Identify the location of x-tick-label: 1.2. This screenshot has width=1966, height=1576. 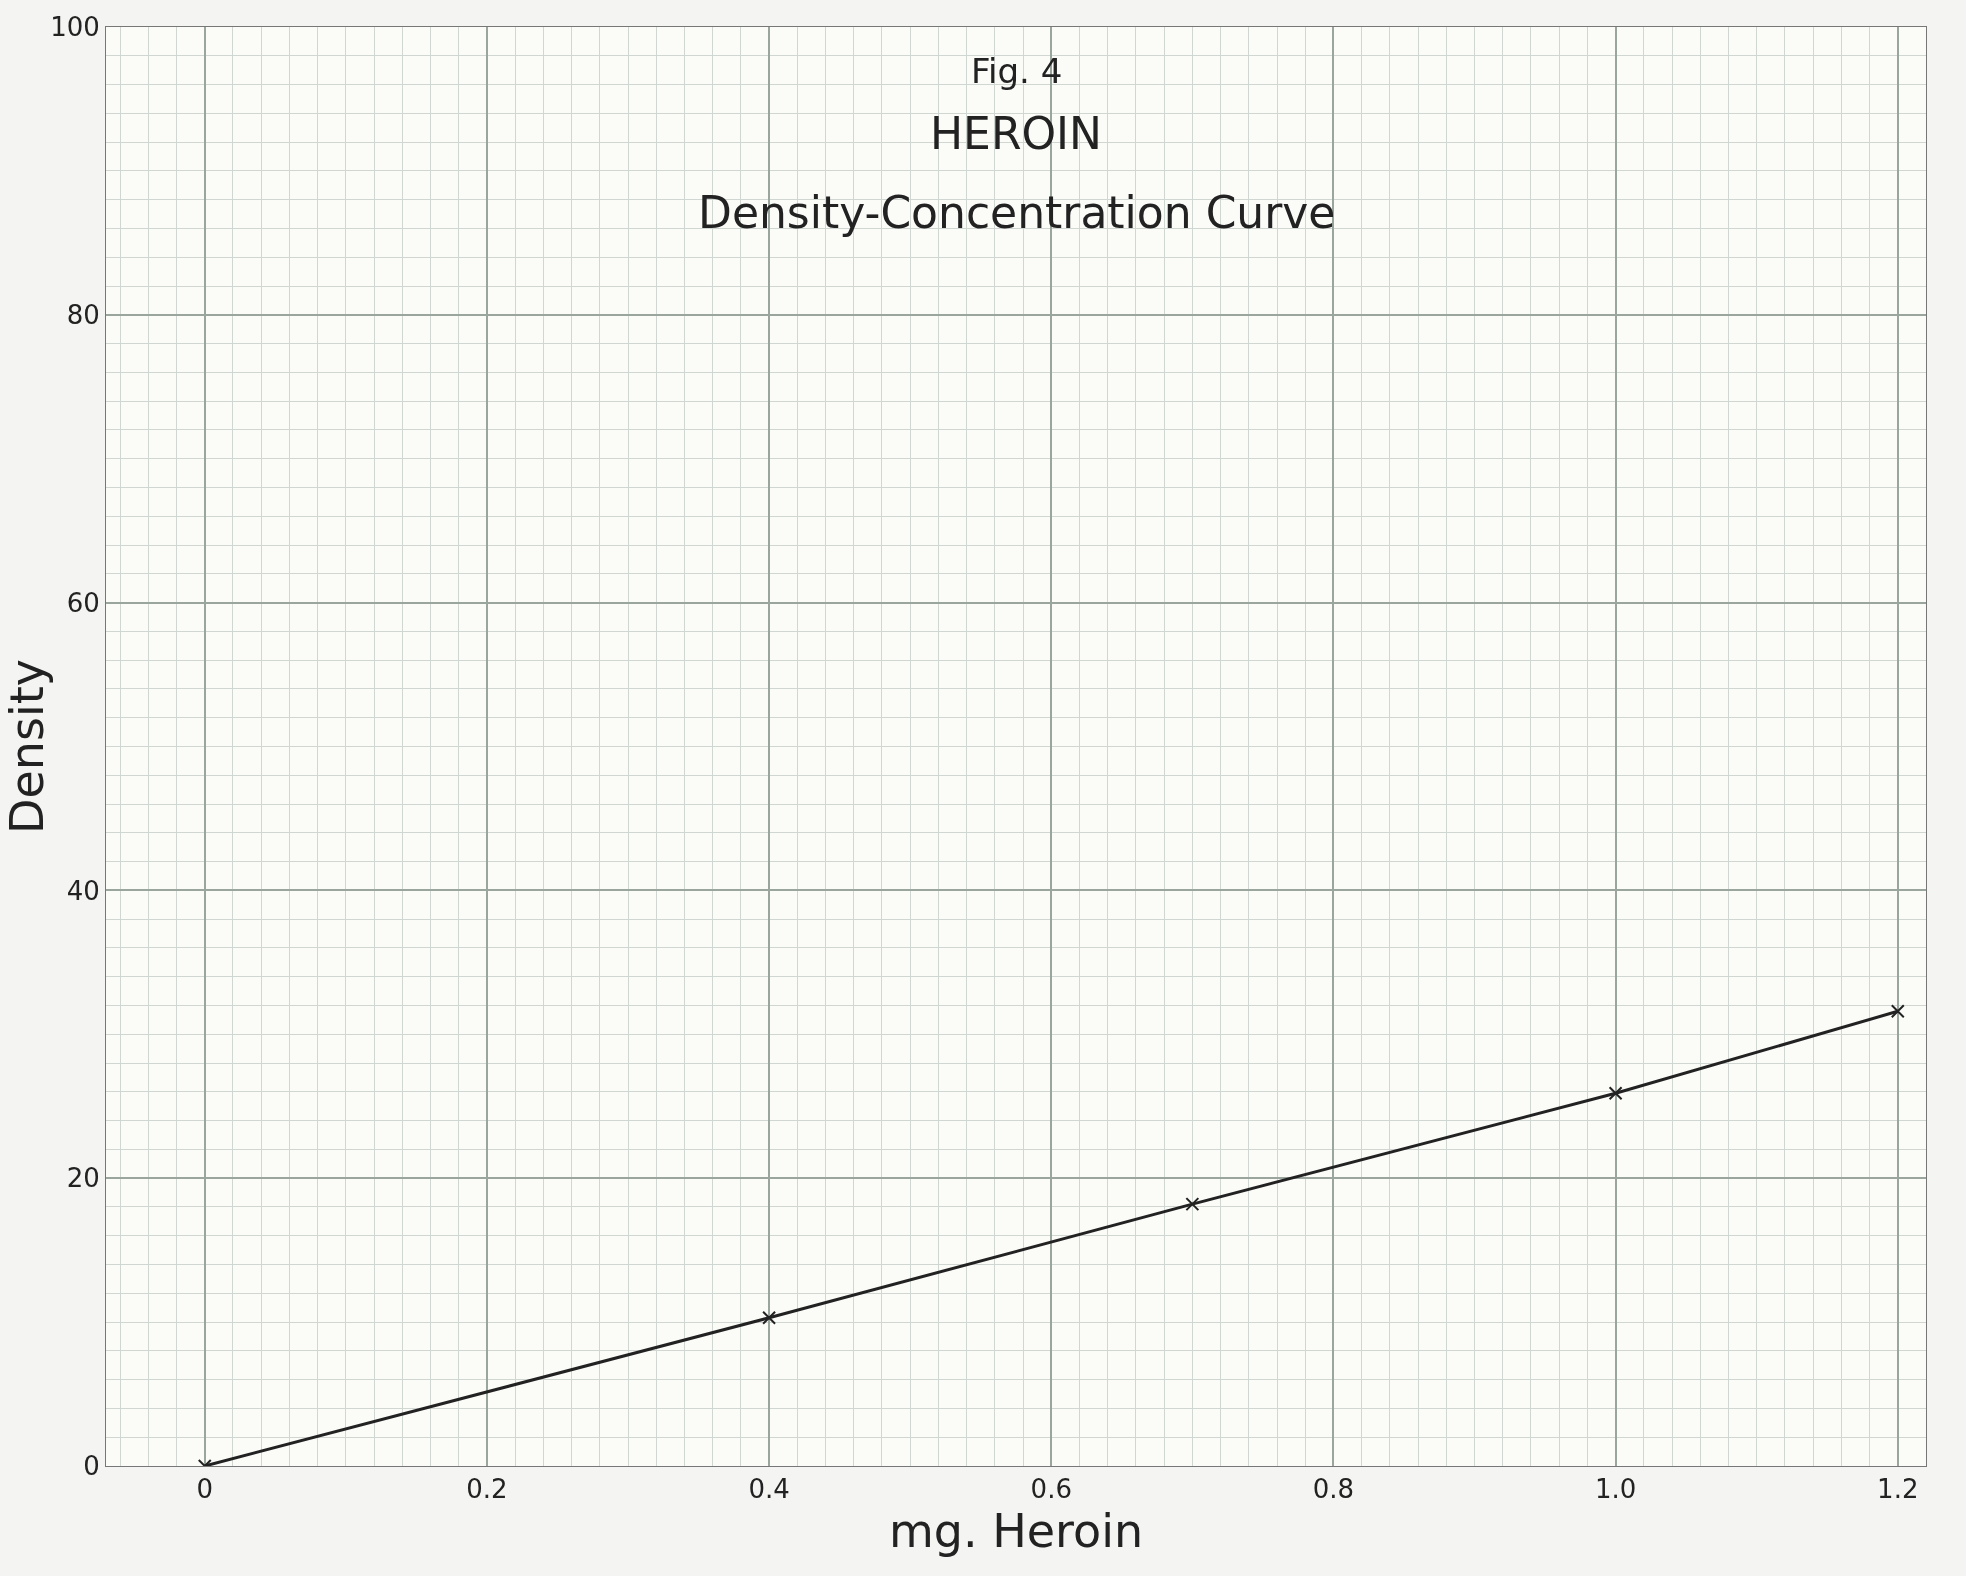
(1898, 1489).